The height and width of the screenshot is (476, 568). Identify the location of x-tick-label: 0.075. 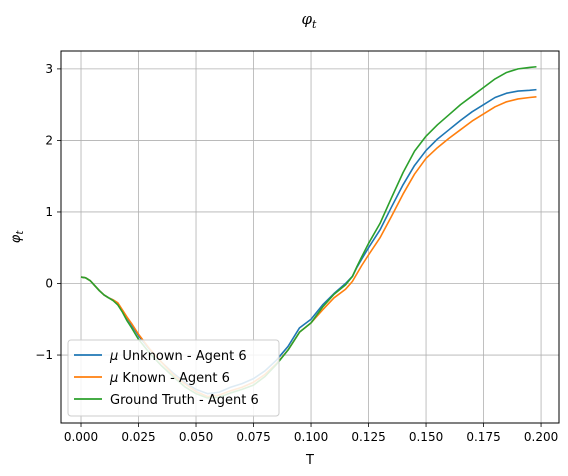
(253, 437).